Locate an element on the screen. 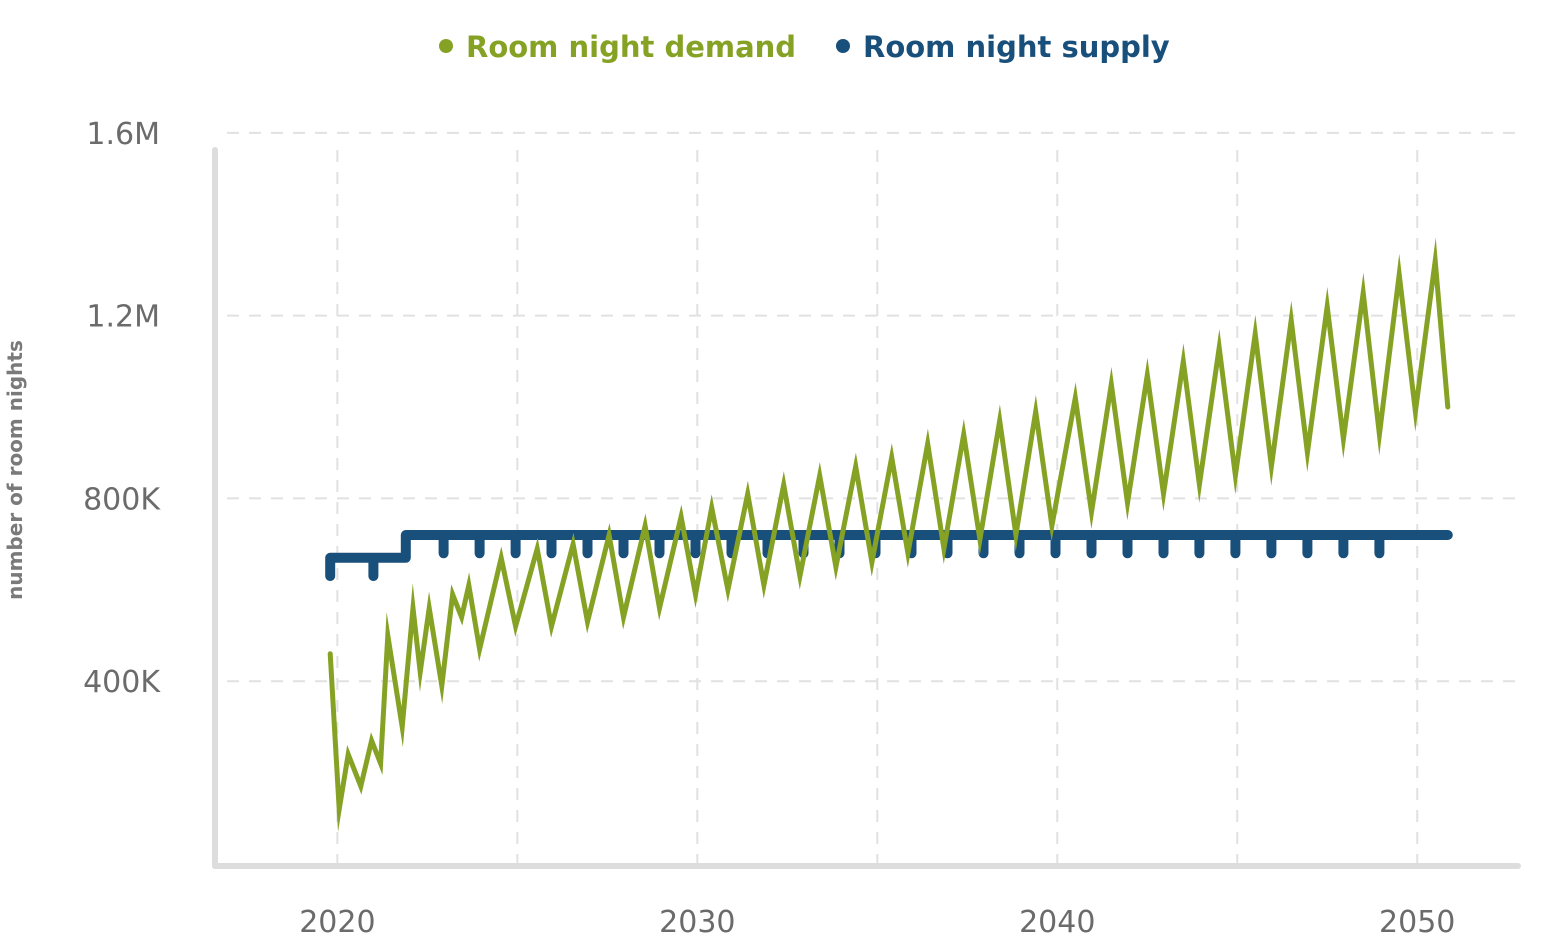  legend-item-room-night-supply: Room night supply is located at coordinates (1003, 47).